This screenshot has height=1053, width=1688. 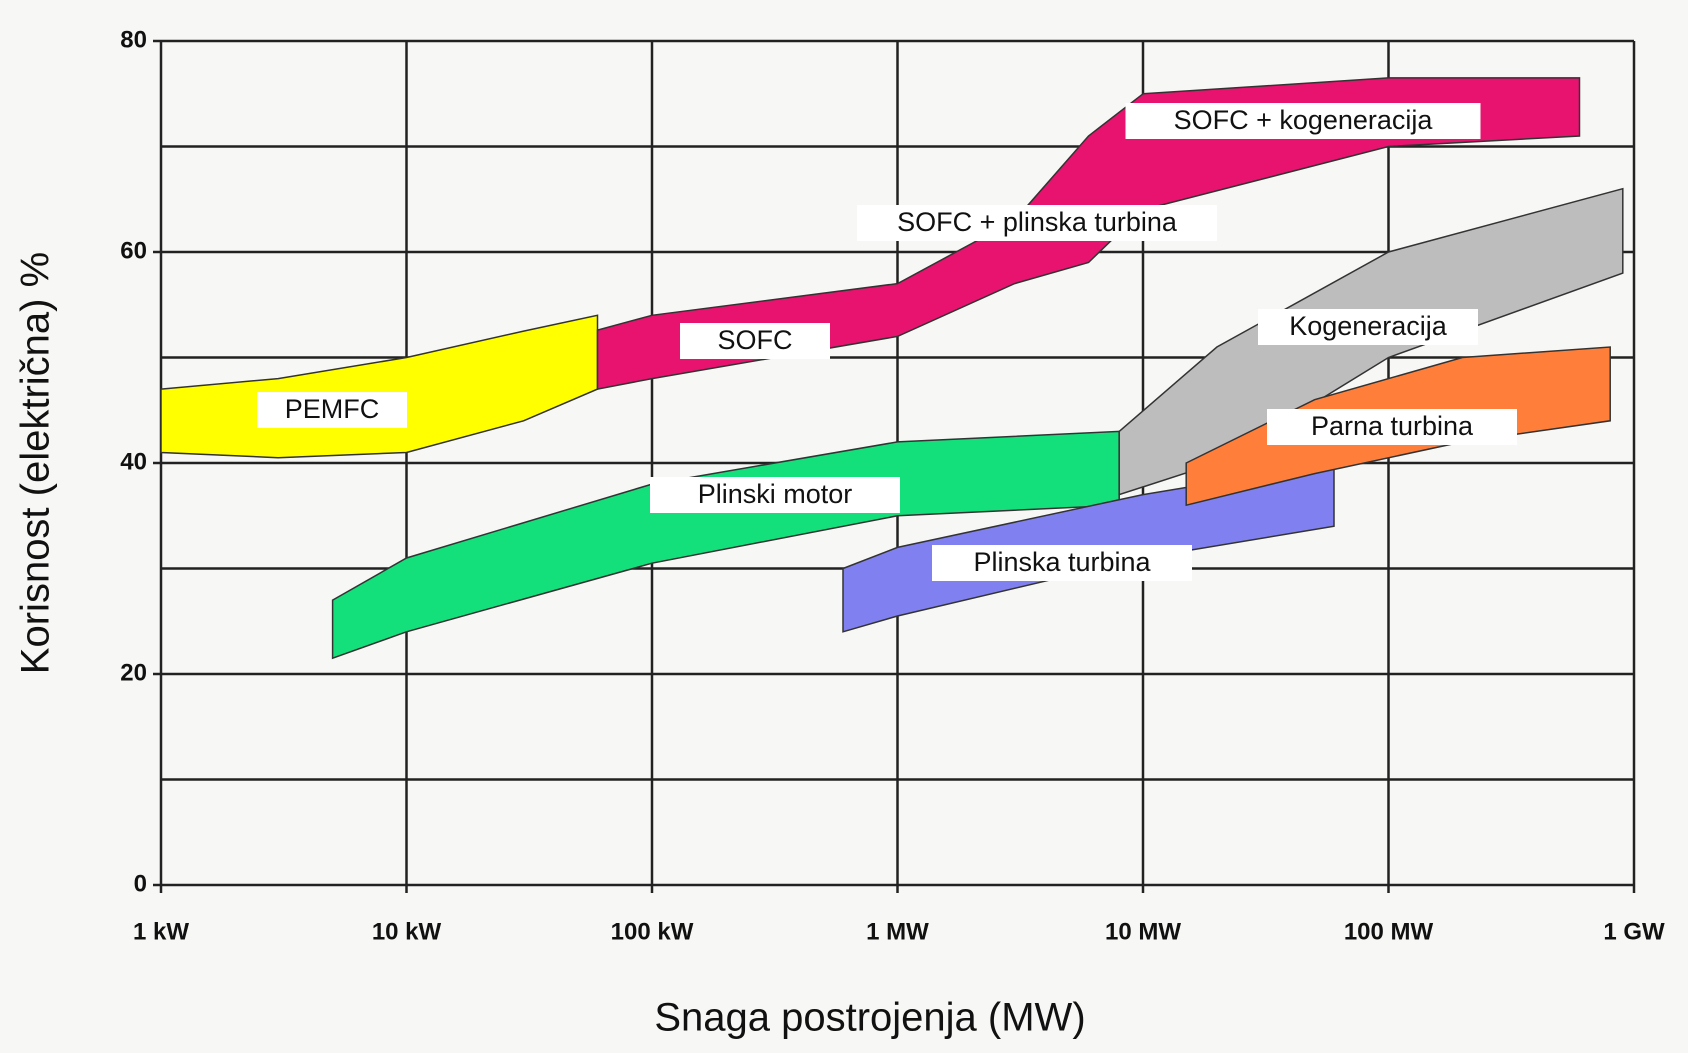 What do you see at coordinates (133, 461) in the screenshot?
I see `y-tick-label: 40` at bounding box center [133, 461].